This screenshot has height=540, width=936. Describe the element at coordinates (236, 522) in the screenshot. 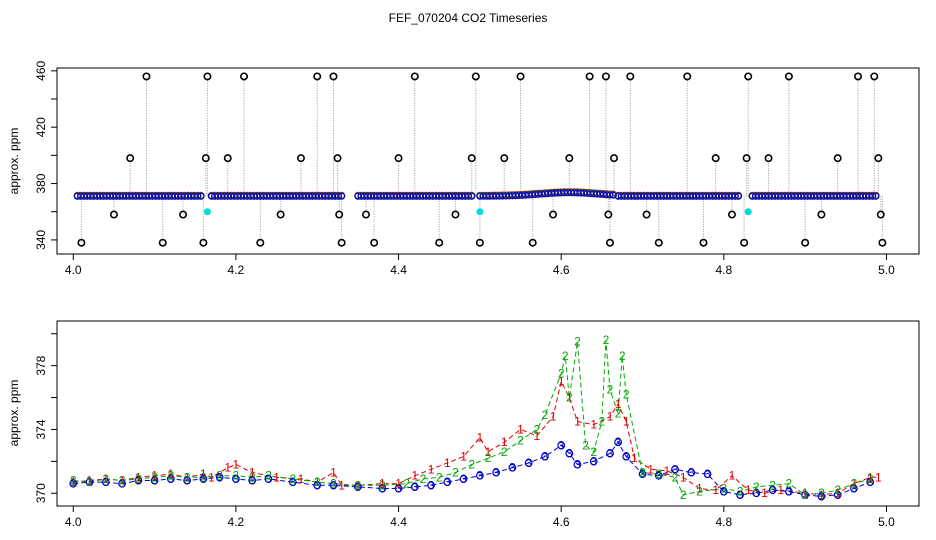

I see `x-tick-label: 4.2` at that location.